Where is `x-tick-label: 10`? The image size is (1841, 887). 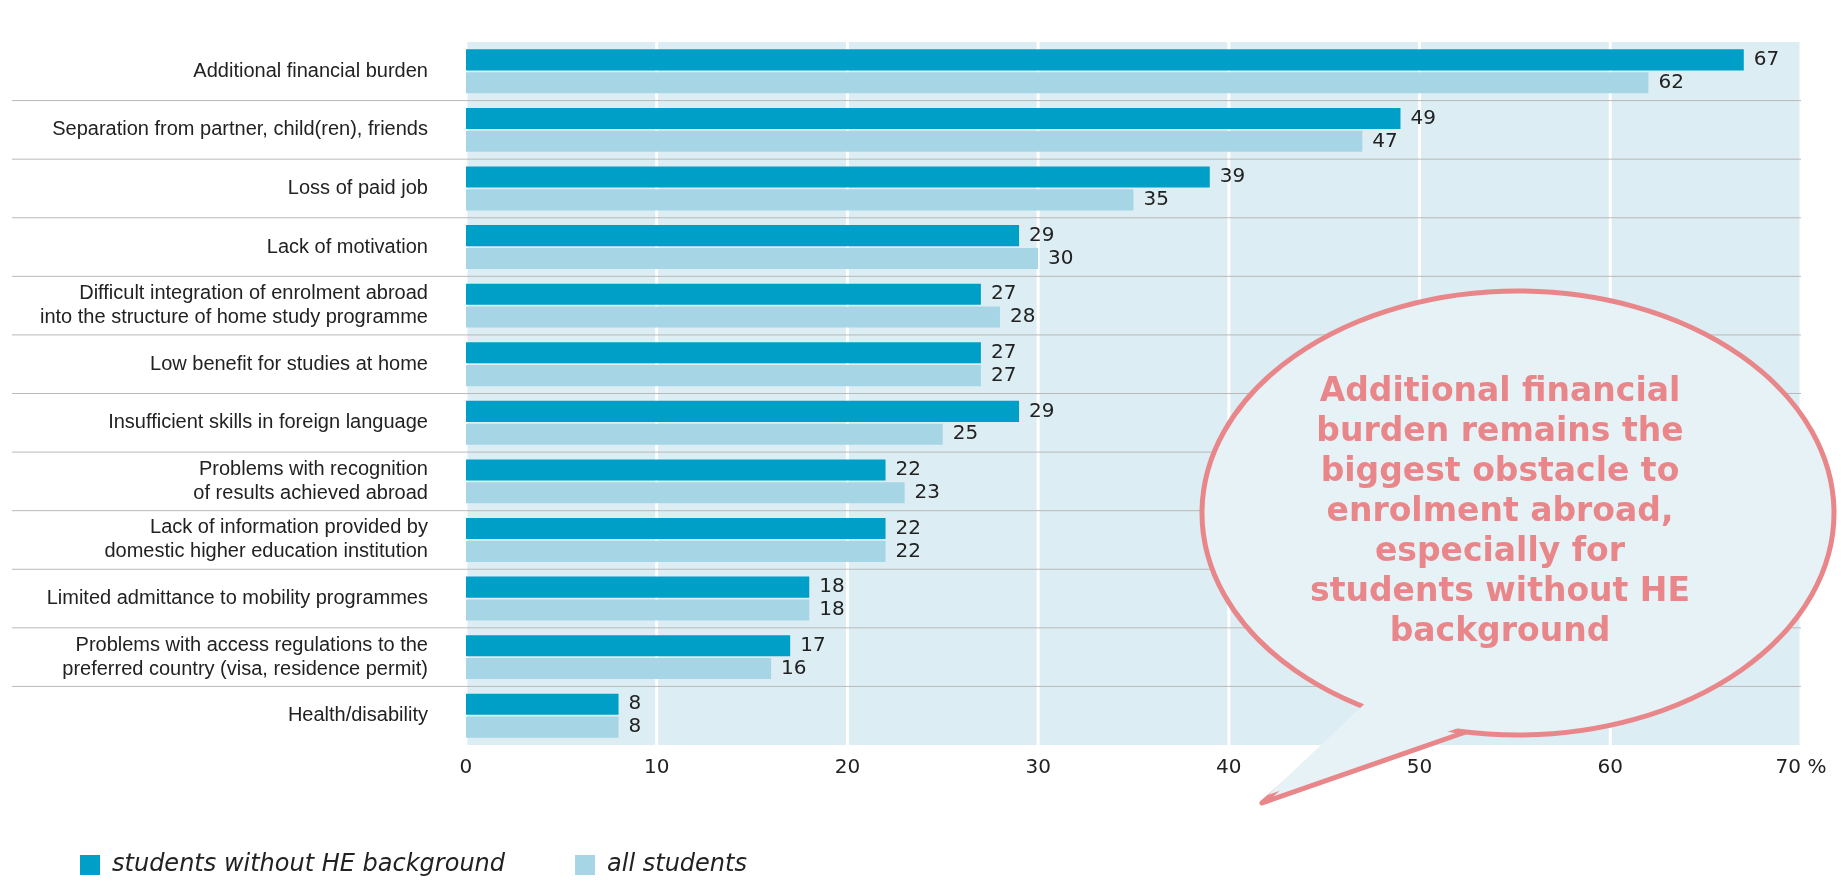 x-tick-label: 10 is located at coordinates (656, 766).